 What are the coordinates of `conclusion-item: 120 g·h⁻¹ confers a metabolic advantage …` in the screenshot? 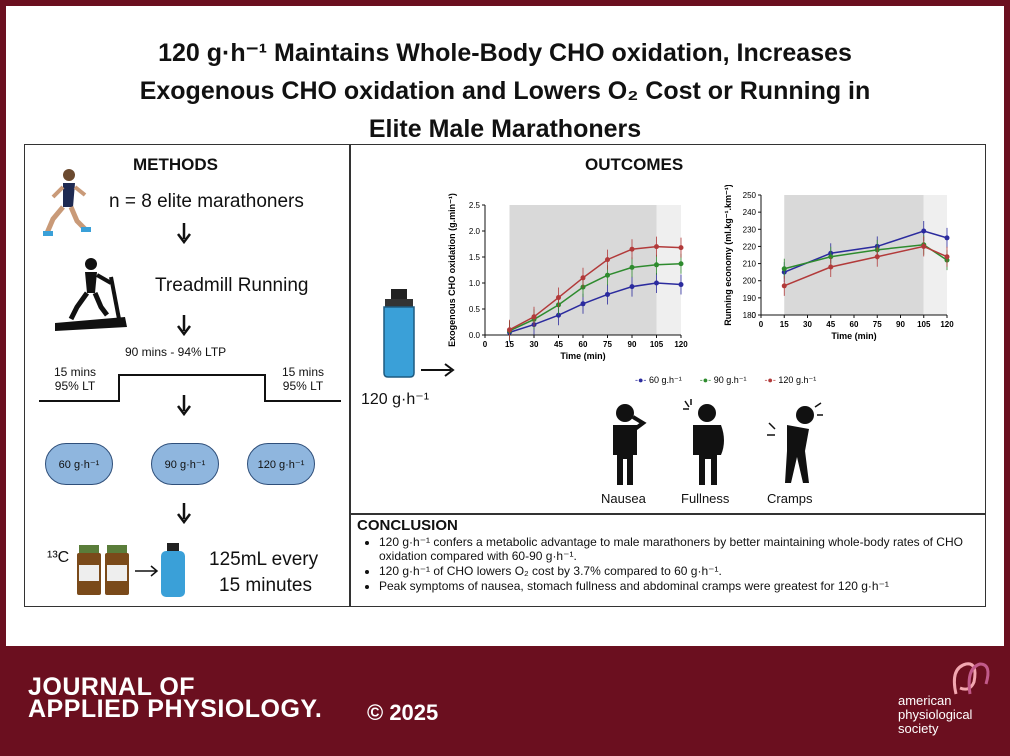 It's located at (685, 549).